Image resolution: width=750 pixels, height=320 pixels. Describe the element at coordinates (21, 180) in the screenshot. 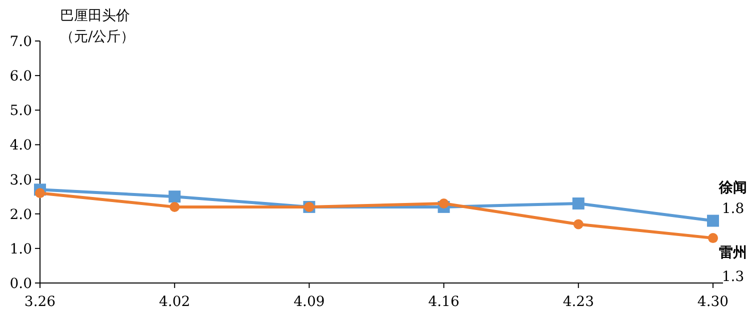

I see `y-tick-label: 3.0` at that location.